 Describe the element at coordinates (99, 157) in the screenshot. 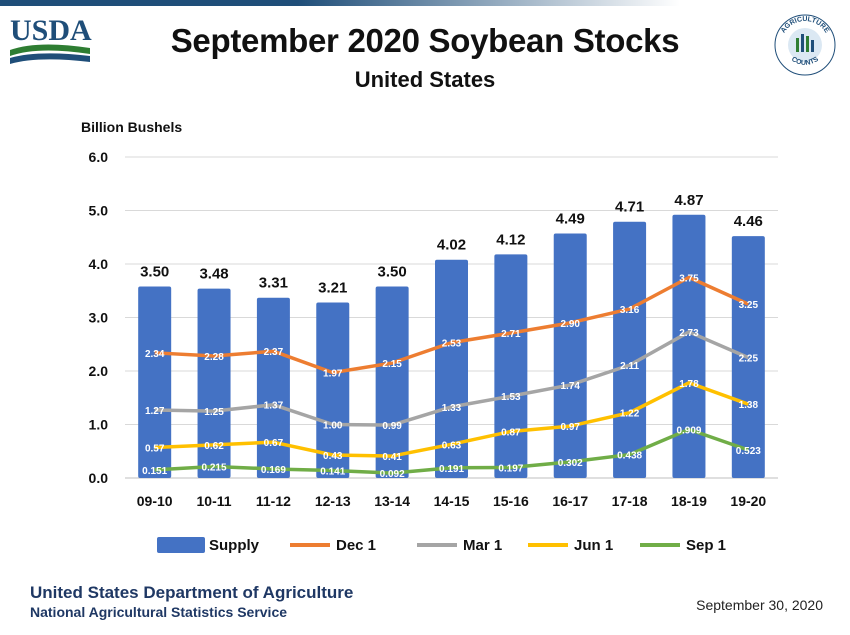

I see `y-tick-label: 6.0` at that location.